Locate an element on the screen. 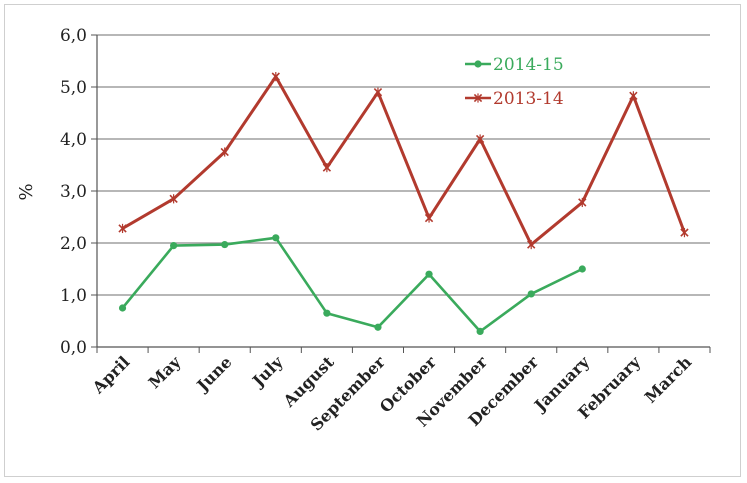 The image size is (747, 483). legend-label: 2014-15 is located at coordinates (528, 65).